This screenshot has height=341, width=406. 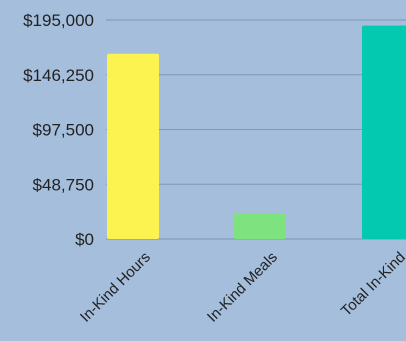 I want to click on y-tick-label: $0, so click(x=84, y=239).